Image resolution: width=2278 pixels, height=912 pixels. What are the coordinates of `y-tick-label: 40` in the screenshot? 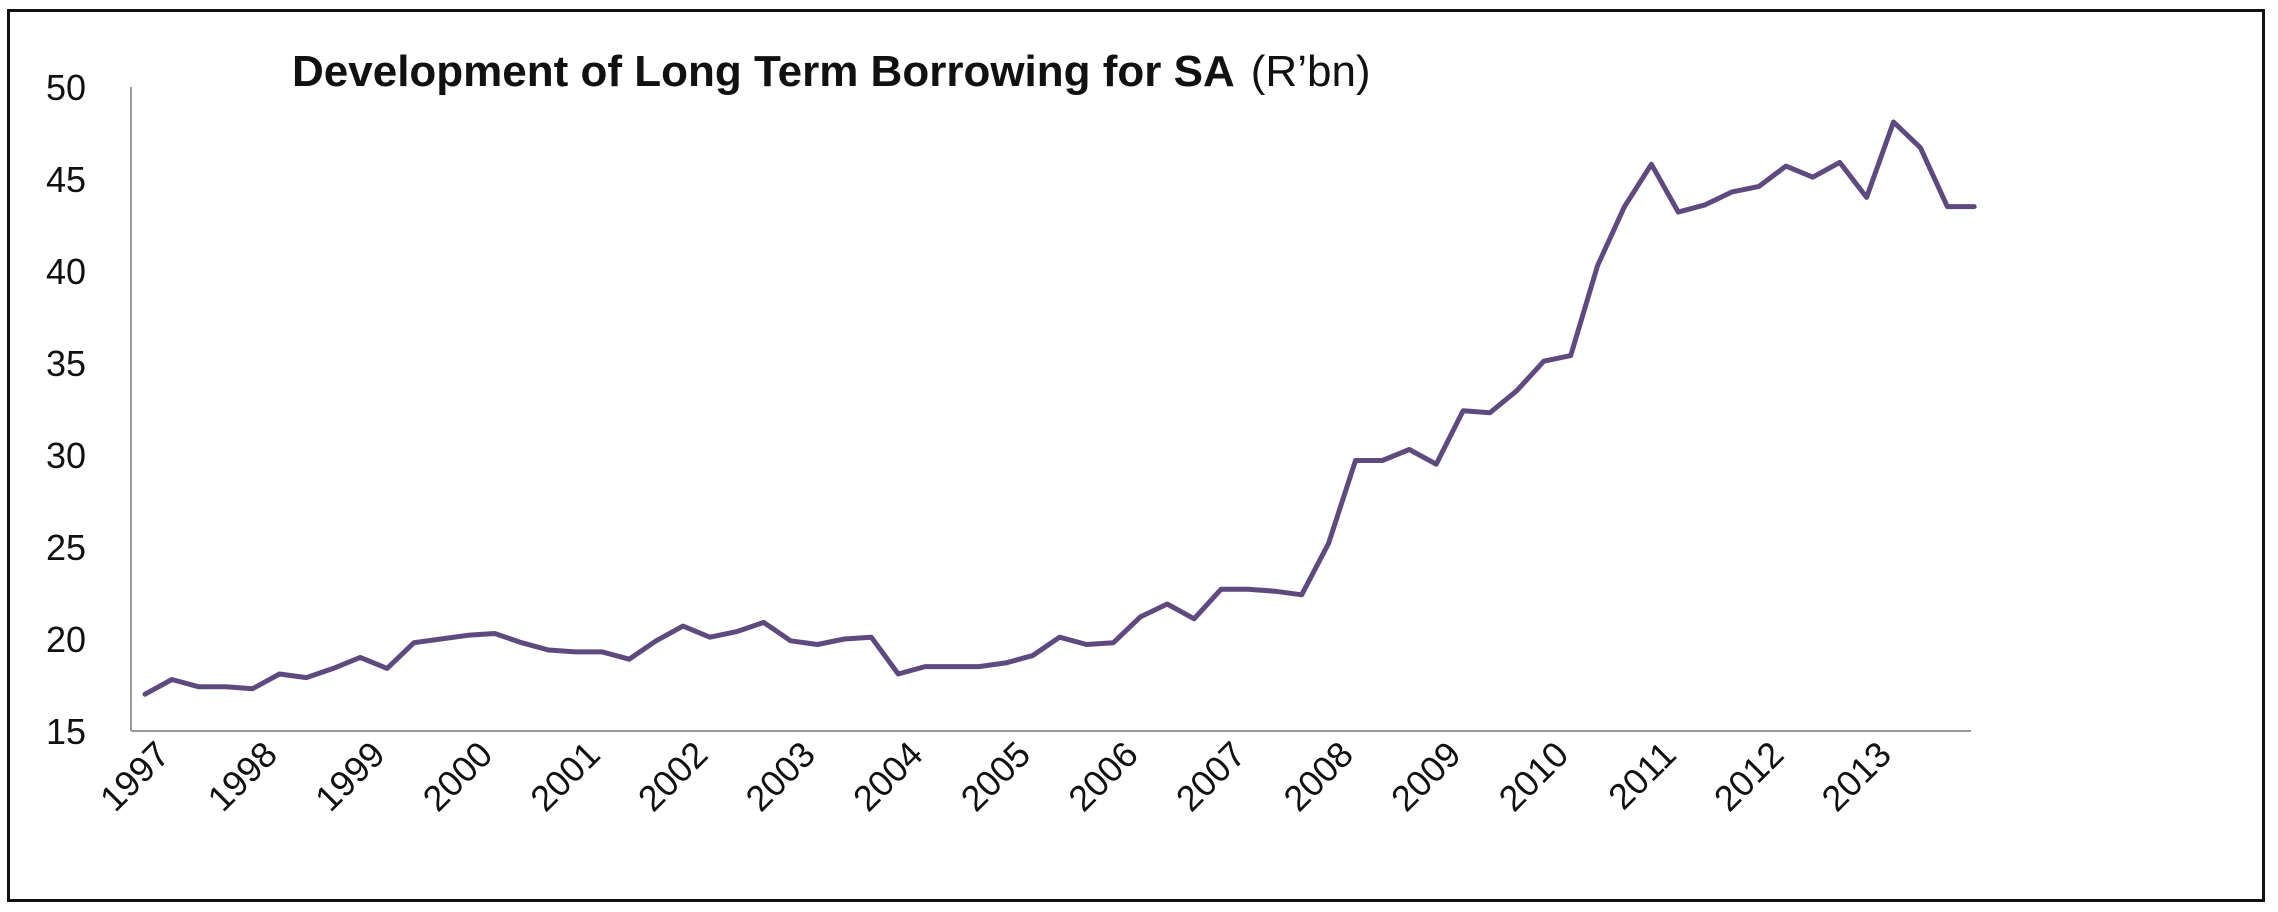 It's located at (66, 271).